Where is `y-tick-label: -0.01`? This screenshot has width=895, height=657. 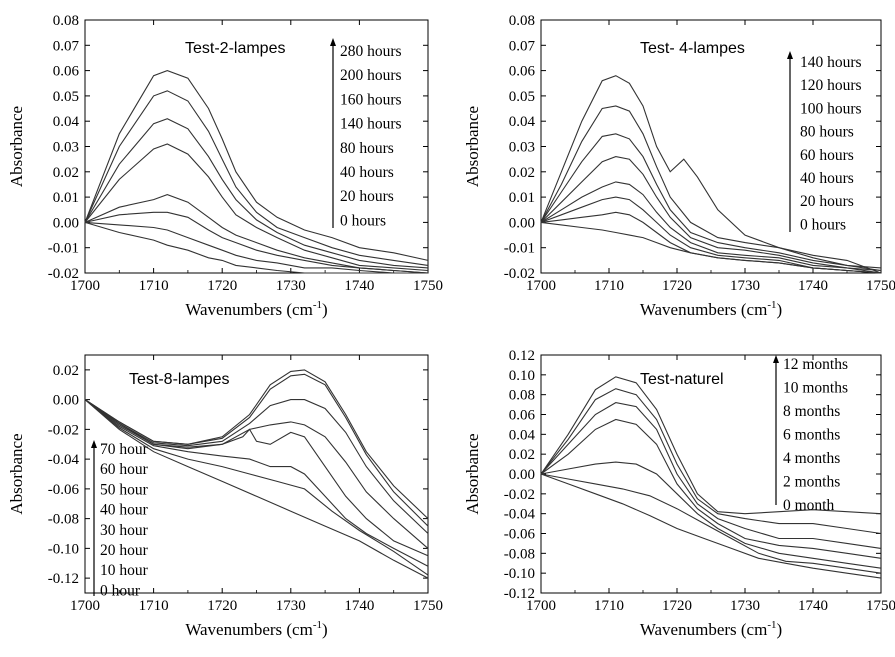 y-tick-label: -0.01 is located at coordinates (63, 249).